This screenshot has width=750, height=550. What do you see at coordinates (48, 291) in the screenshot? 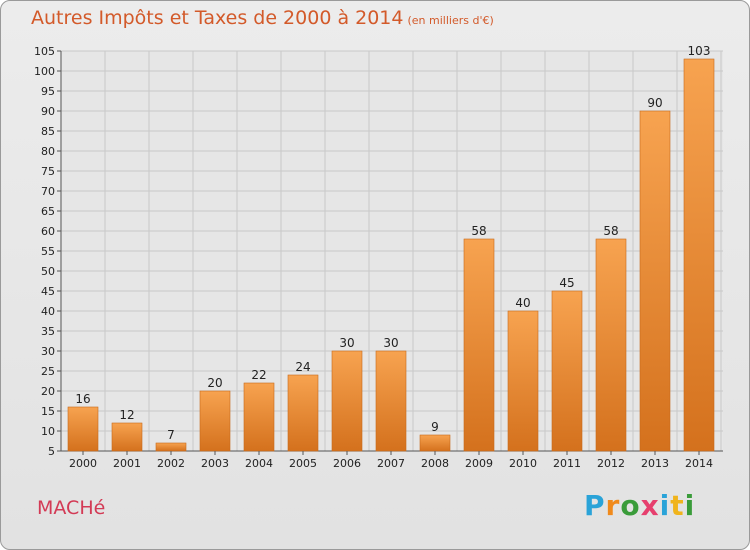
I see `y-tick-label: 45` at bounding box center [48, 291].